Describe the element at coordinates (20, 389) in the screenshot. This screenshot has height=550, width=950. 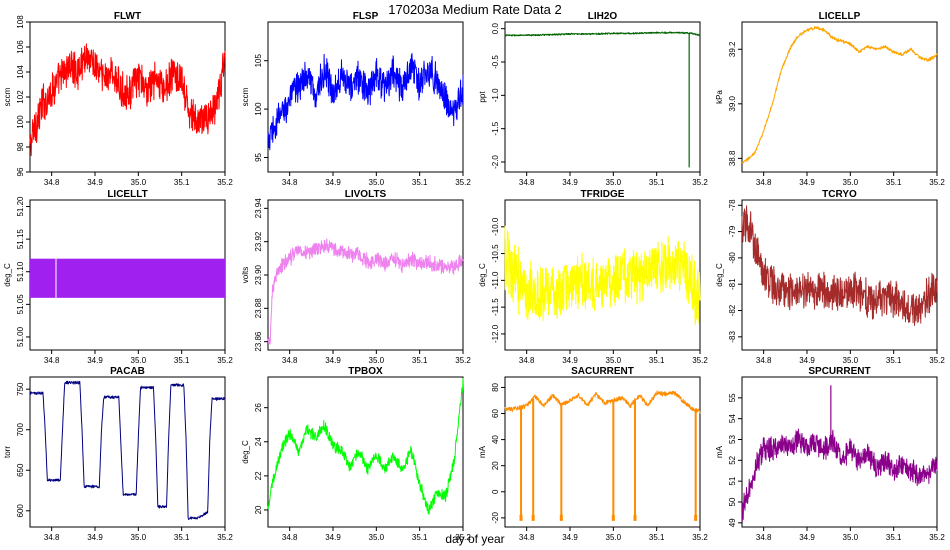
I see `y-tick-label: 750` at that location.